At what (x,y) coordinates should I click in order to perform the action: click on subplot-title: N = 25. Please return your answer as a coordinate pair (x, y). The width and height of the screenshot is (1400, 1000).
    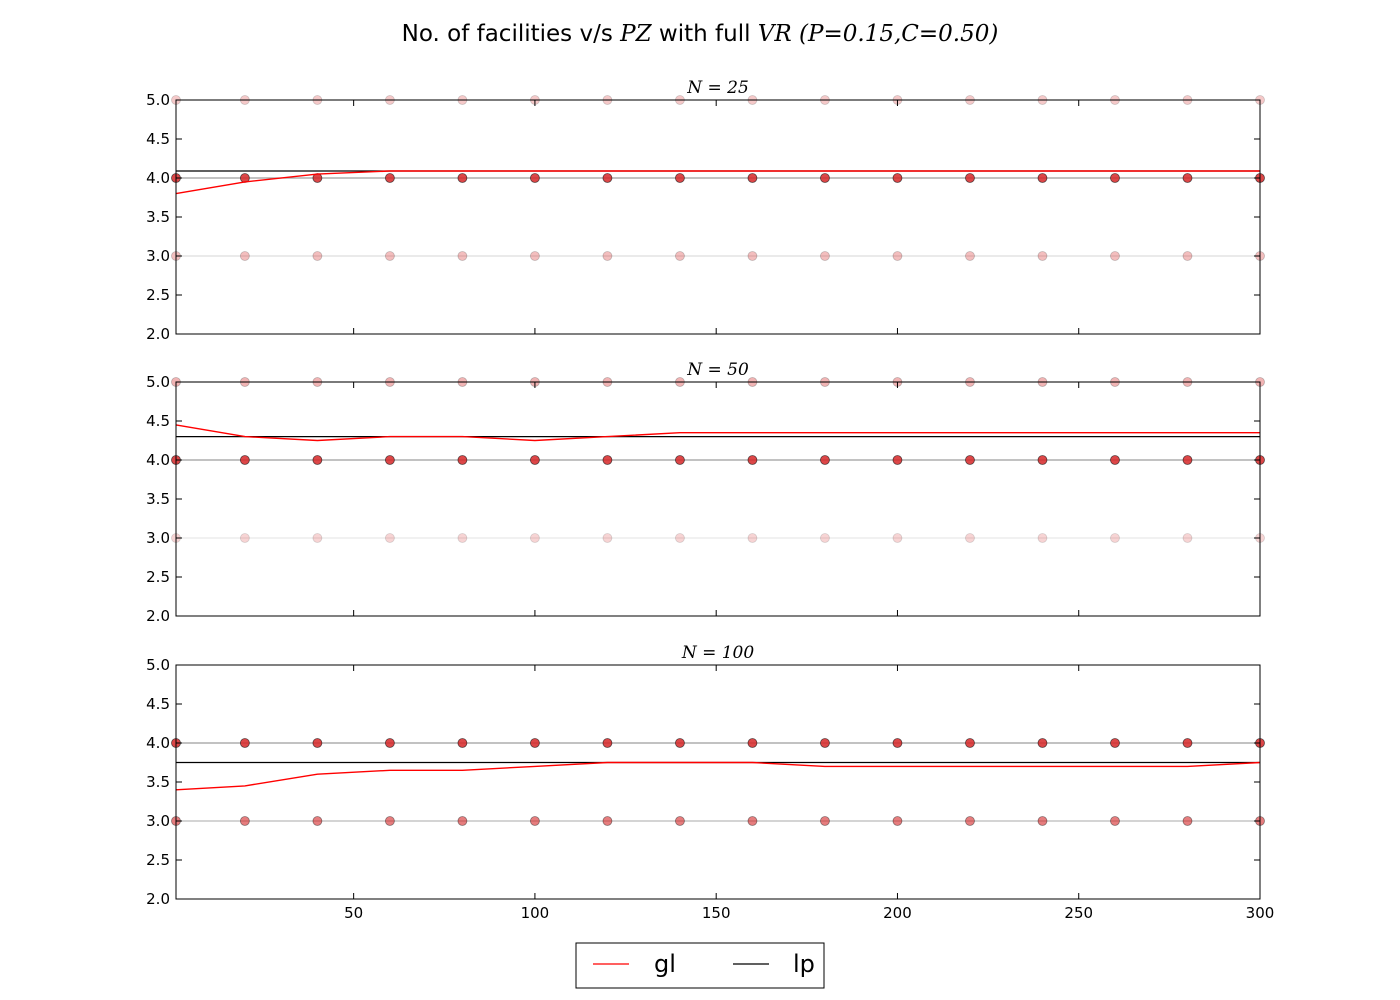
    Looking at the image, I should click on (717, 88).